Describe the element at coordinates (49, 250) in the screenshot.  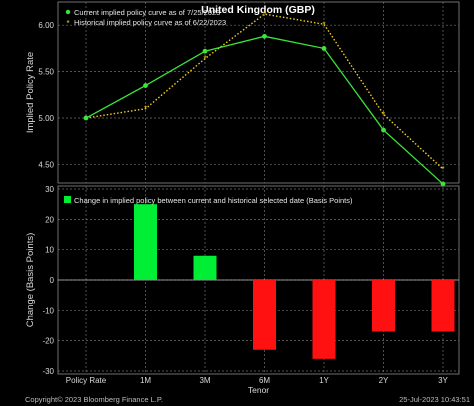
I see `bar-chart-ytick-label: 10` at that location.